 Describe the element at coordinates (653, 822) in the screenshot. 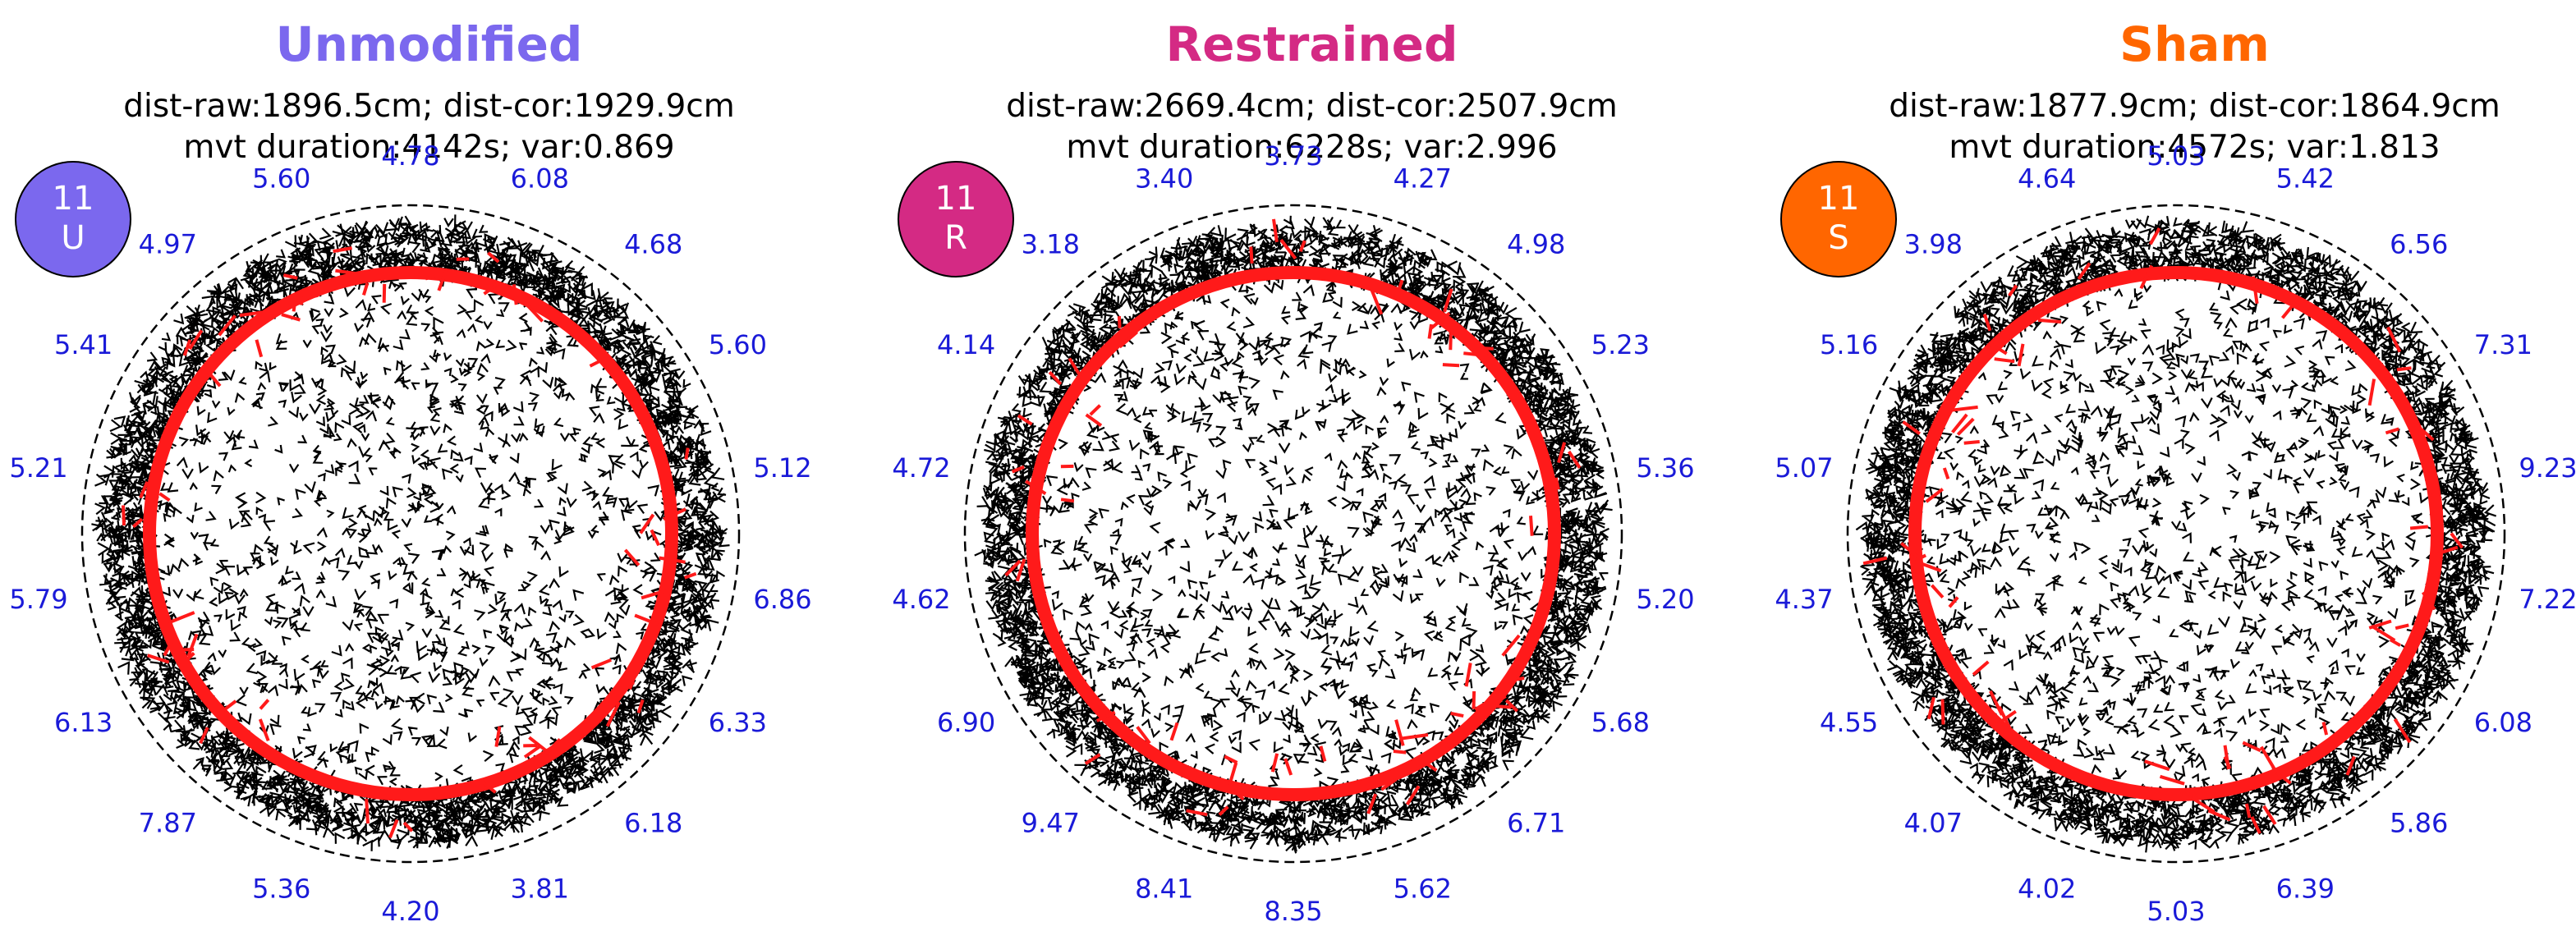

I see `segment-value-label: 6.18` at that location.